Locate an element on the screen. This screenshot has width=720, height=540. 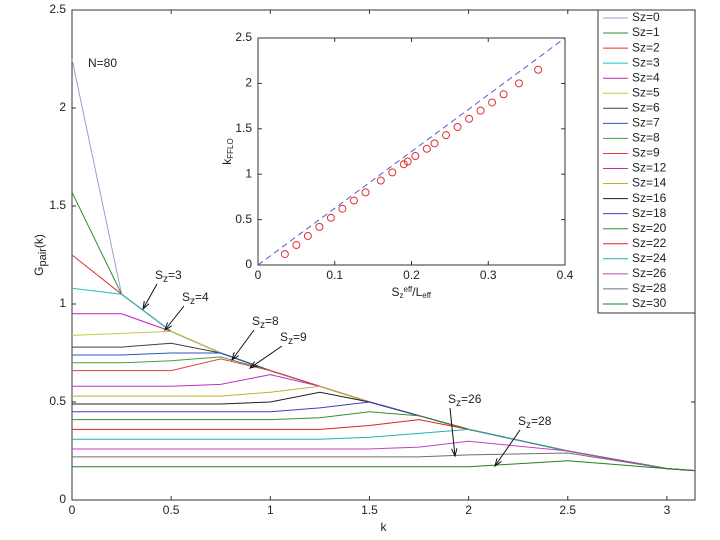
legend-label: Sz=2 is located at coordinates (646, 47).